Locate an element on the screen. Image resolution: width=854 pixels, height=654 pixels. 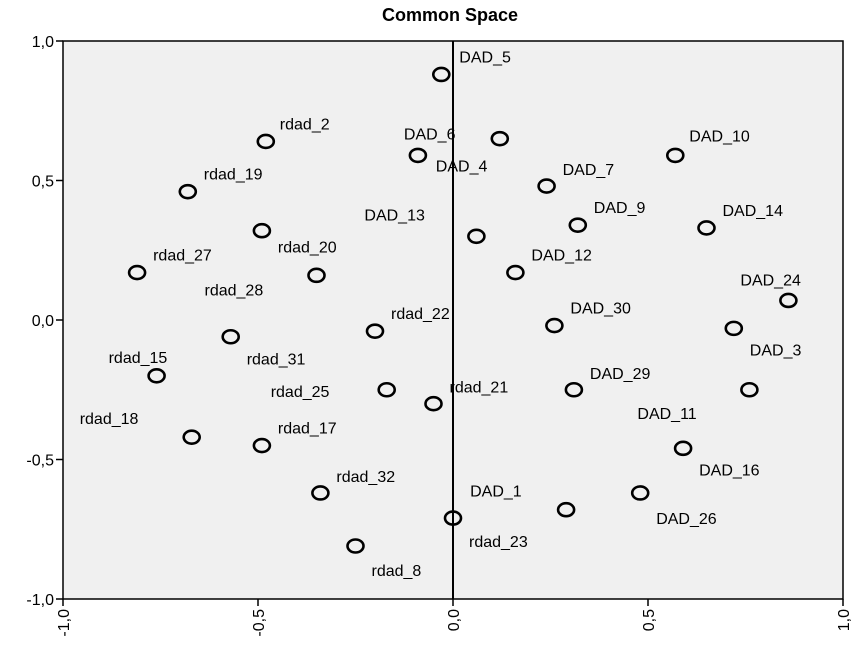
point-label-dad-14: DAD_14 is located at coordinates (753, 211).